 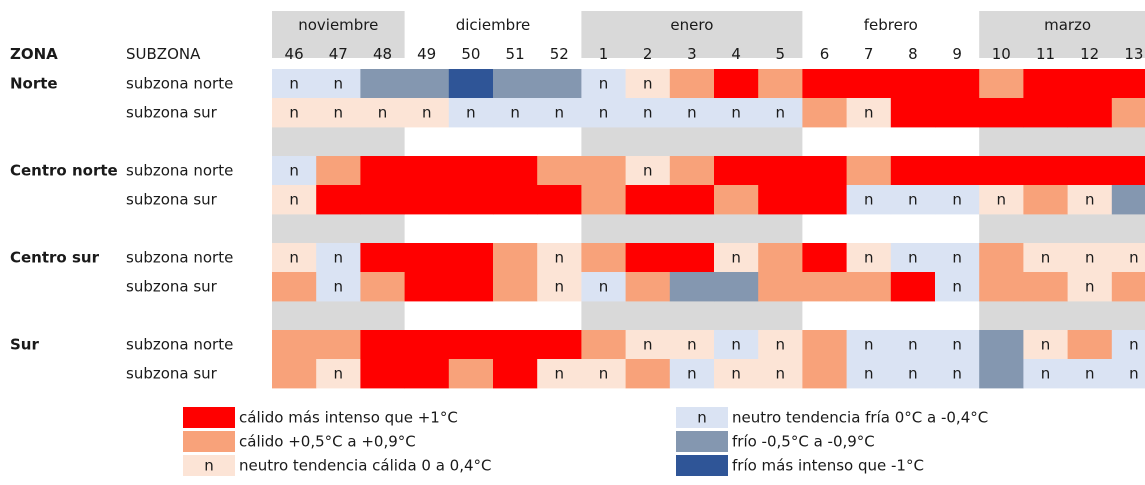 What do you see at coordinates (64, 171) in the screenshot?
I see `zone-label: Centro norte` at bounding box center [64, 171].